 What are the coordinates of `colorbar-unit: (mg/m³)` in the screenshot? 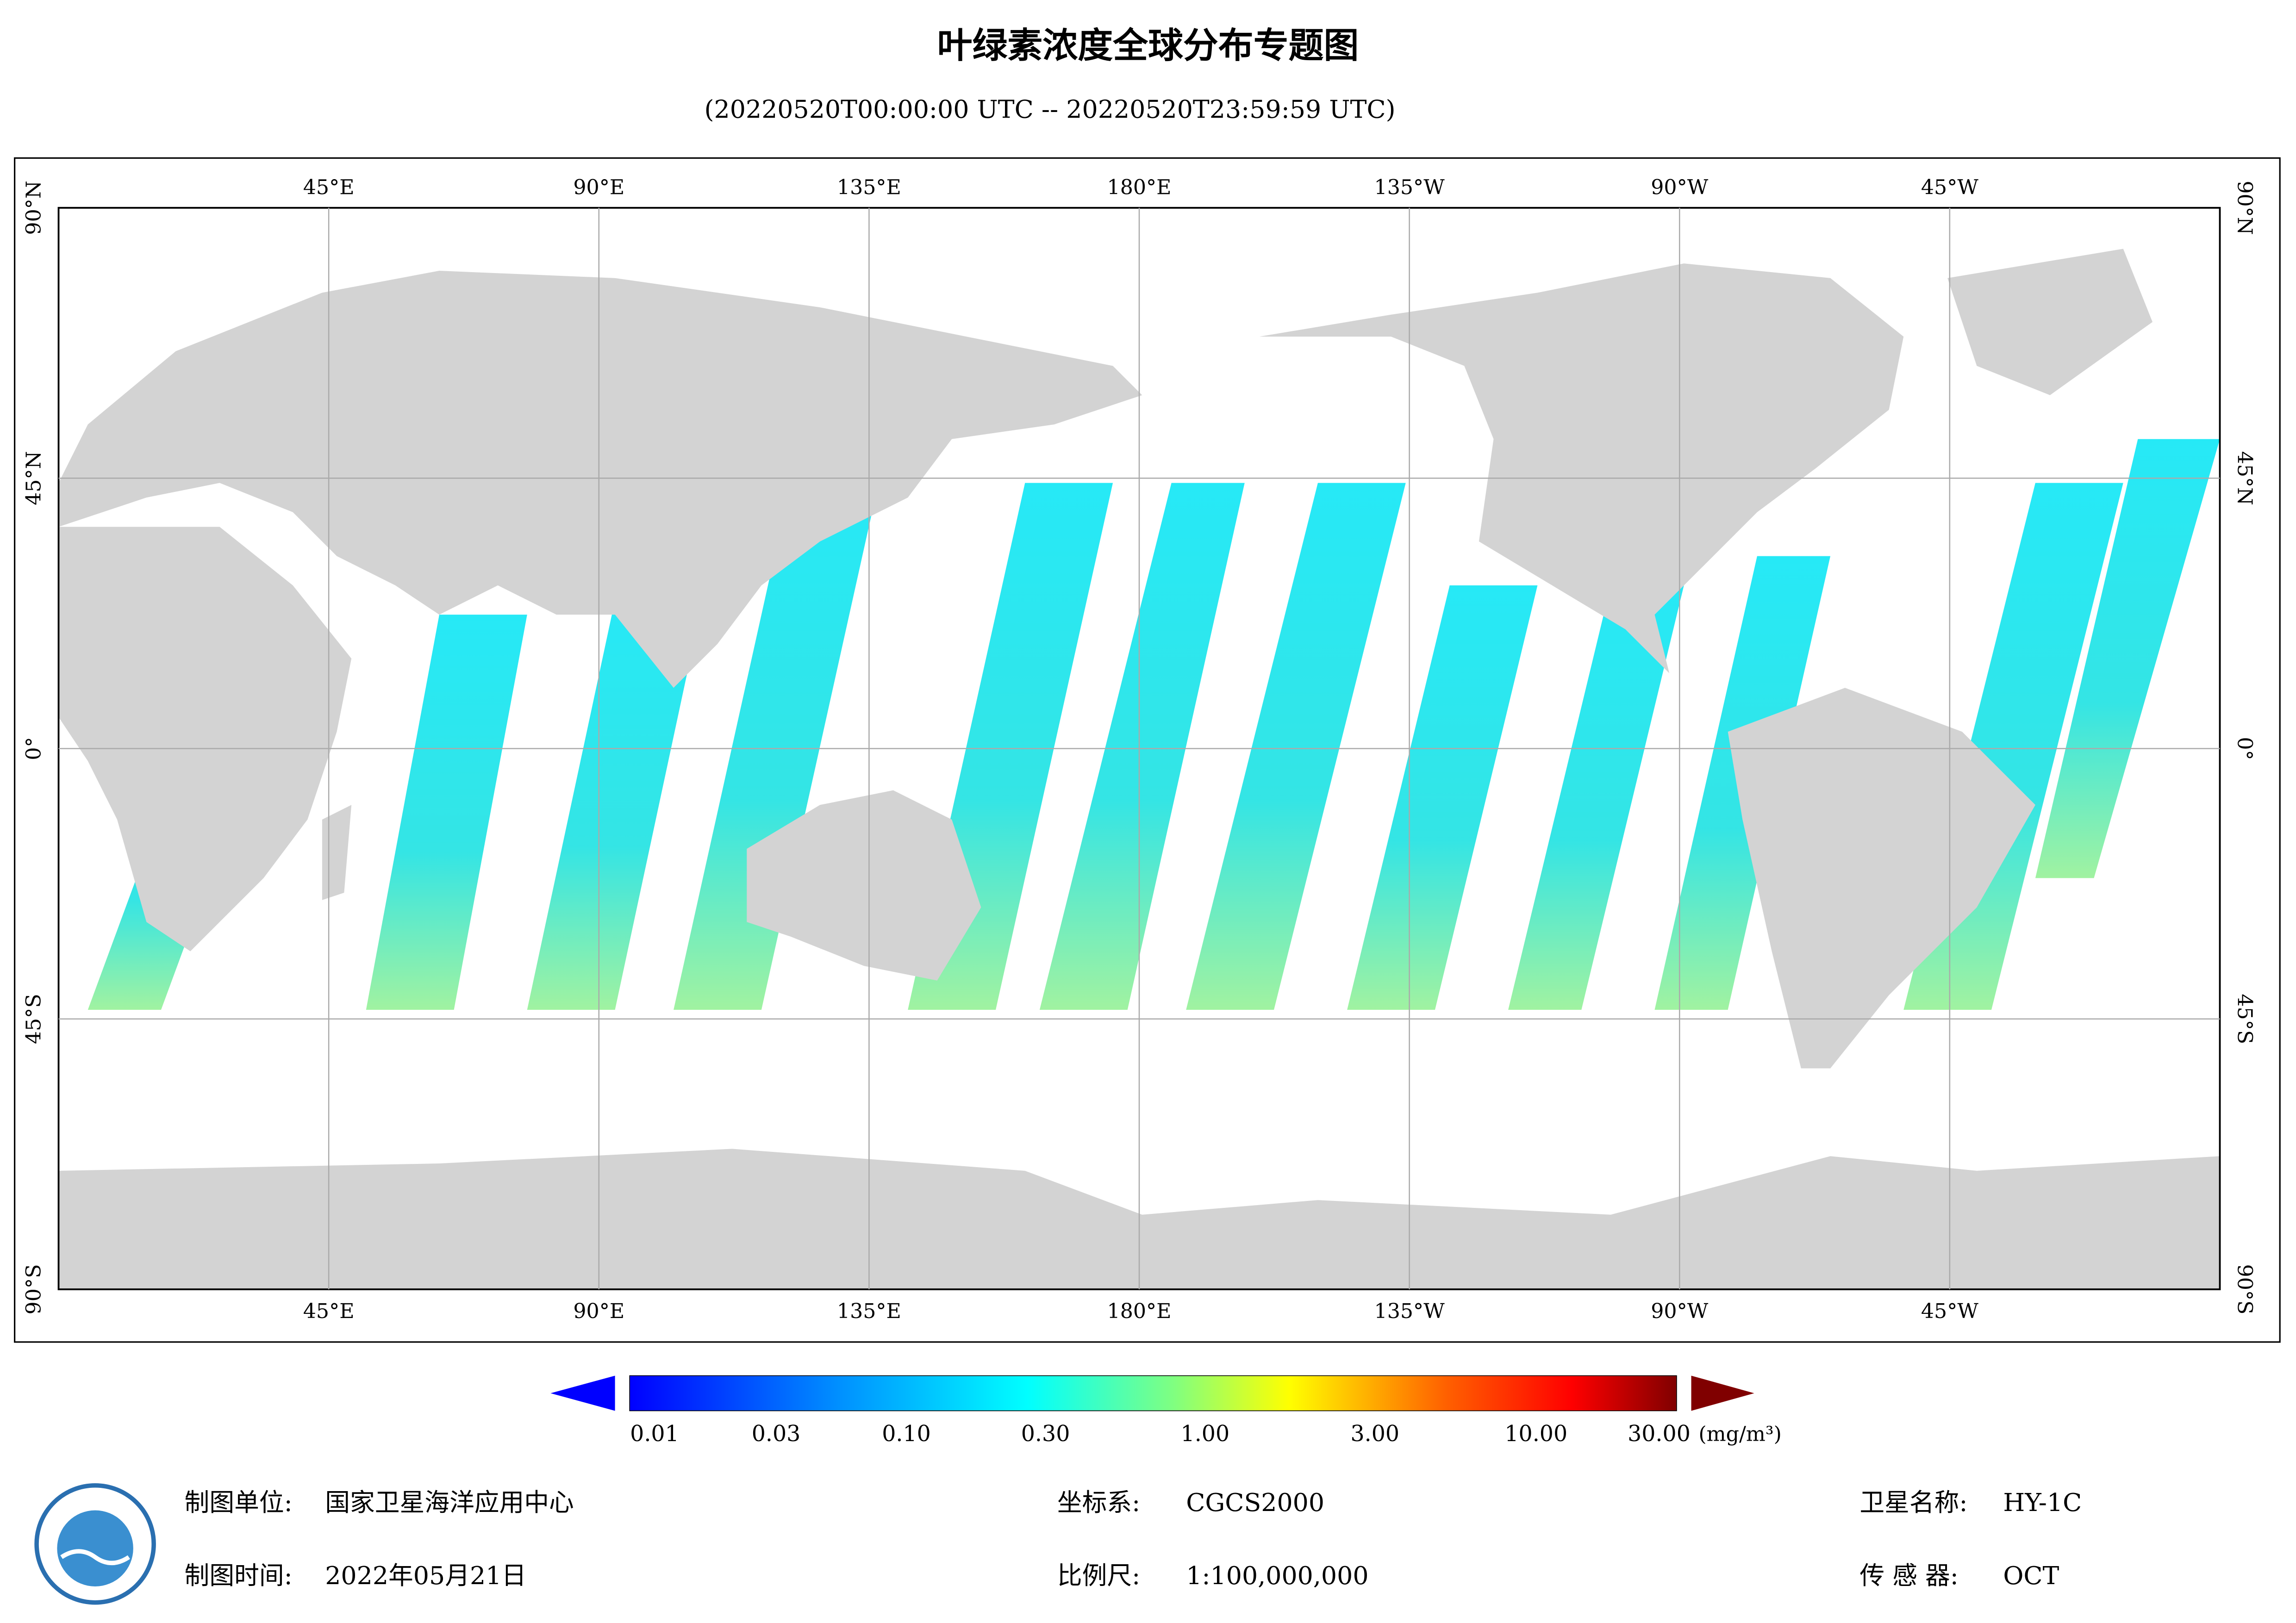 It's located at (1740, 1434).